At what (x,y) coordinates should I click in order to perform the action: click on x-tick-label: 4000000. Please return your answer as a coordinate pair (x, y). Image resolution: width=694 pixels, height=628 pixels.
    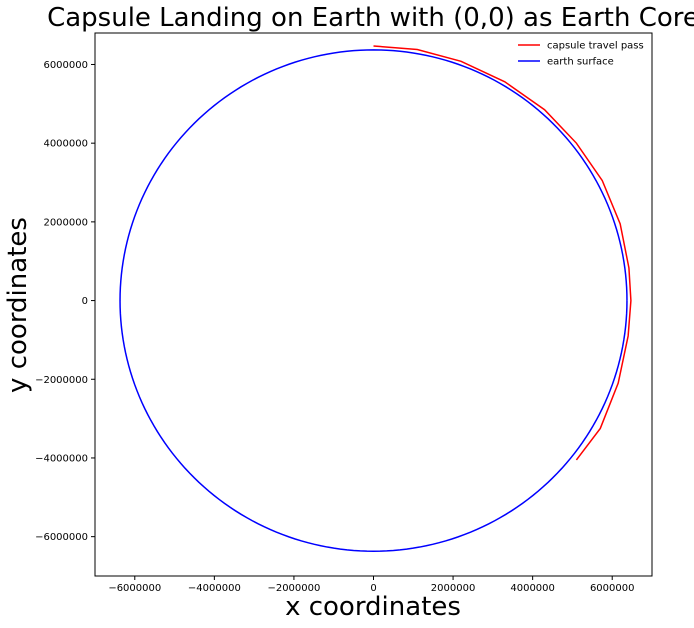
    Looking at the image, I should click on (532, 588).